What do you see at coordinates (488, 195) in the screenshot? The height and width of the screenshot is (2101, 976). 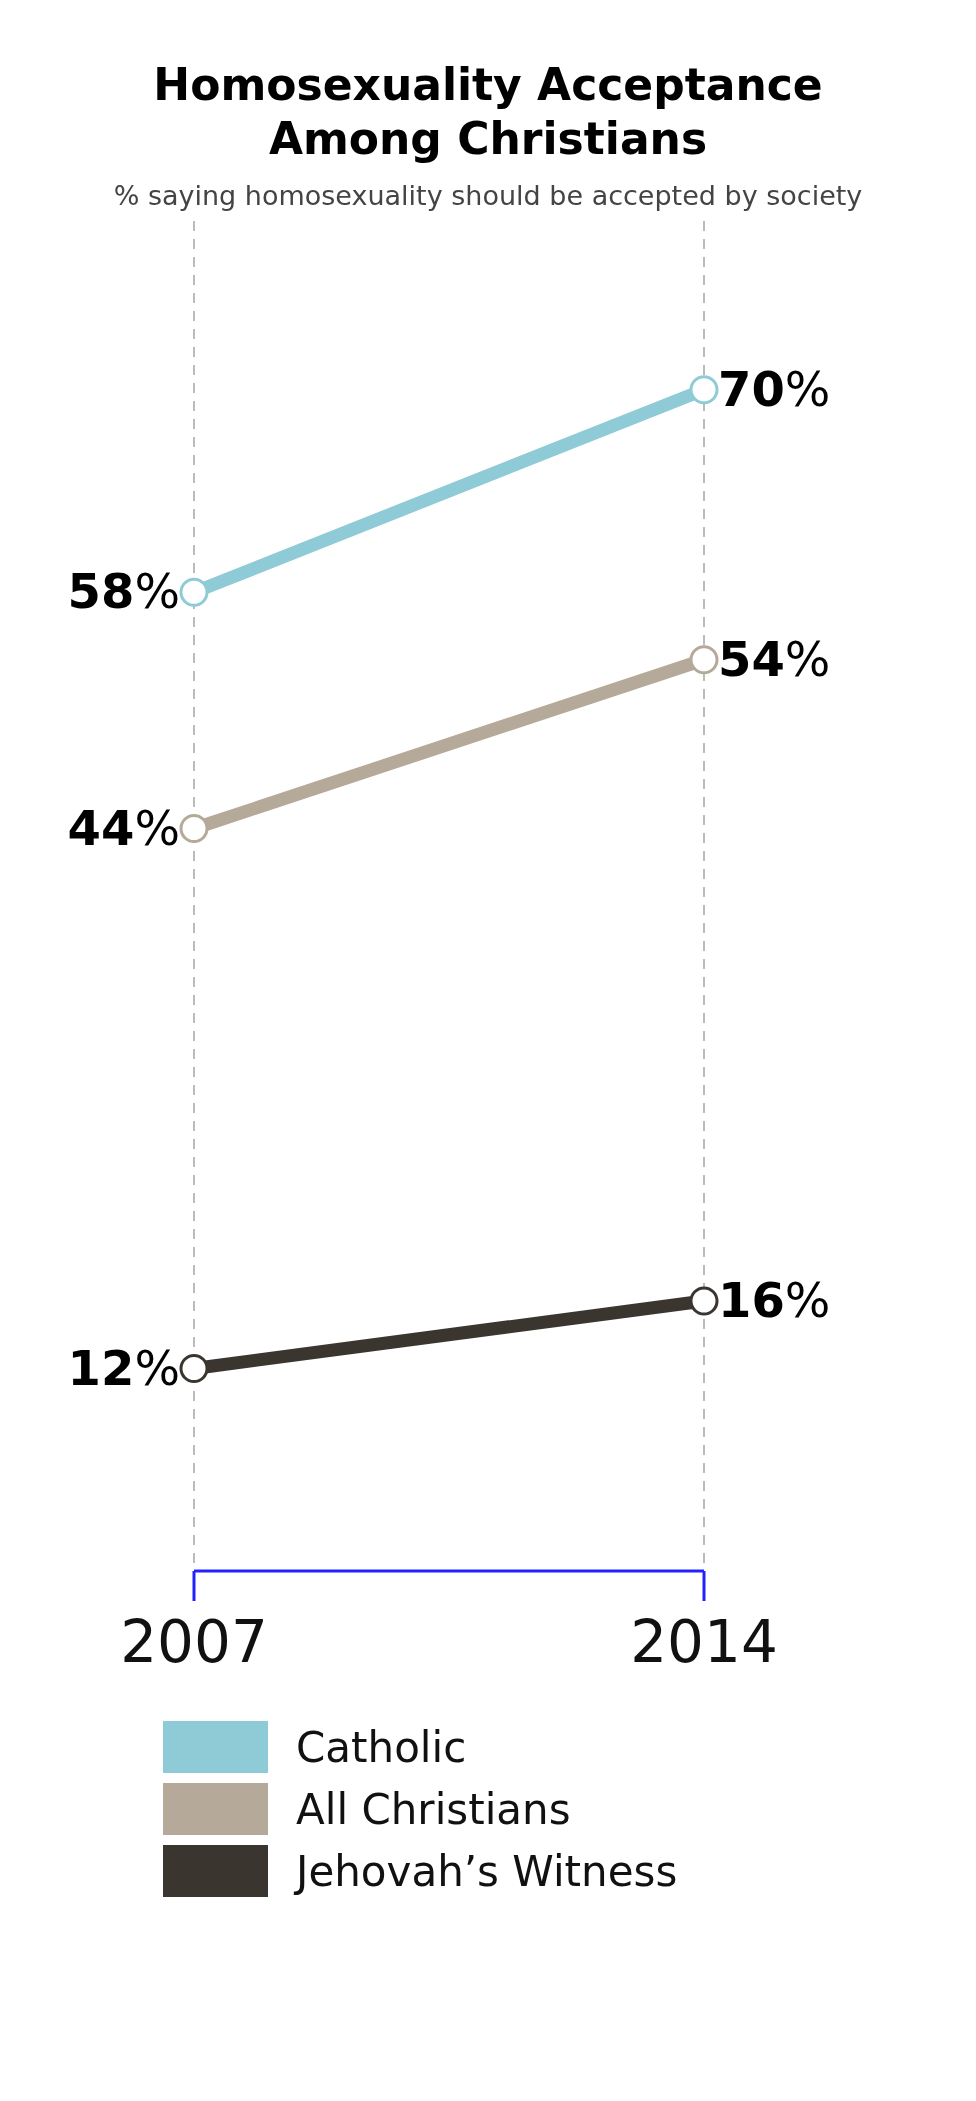 I see `chart-subtitle: % saying homosexuality should be accepted by society` at bounding box center [488, 195].